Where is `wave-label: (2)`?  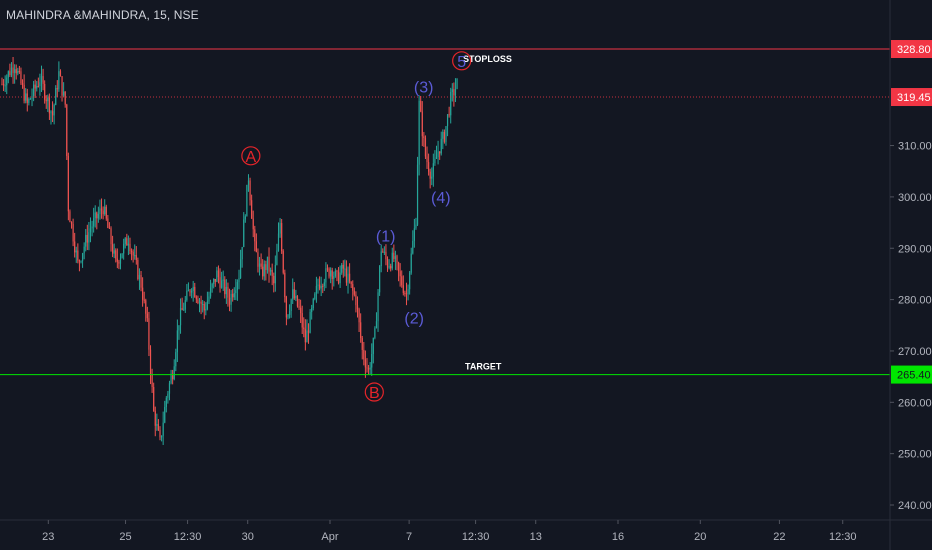 wave-label: (2) is located at coordinates (414, 319).